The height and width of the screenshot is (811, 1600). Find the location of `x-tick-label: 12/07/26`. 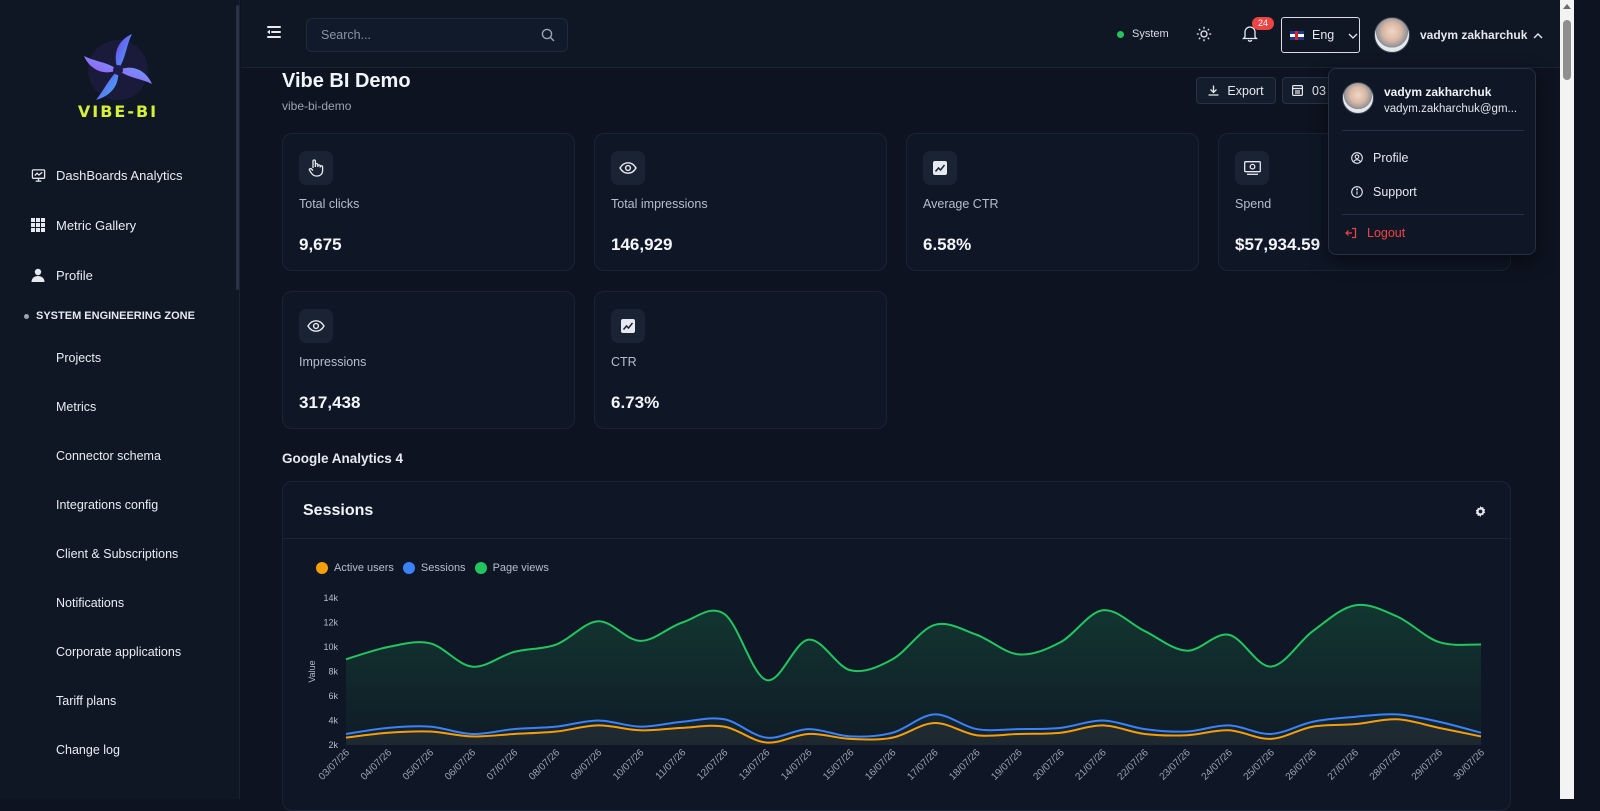

x-tick-label: 12/07/26 is located at coordinates (713, 765).